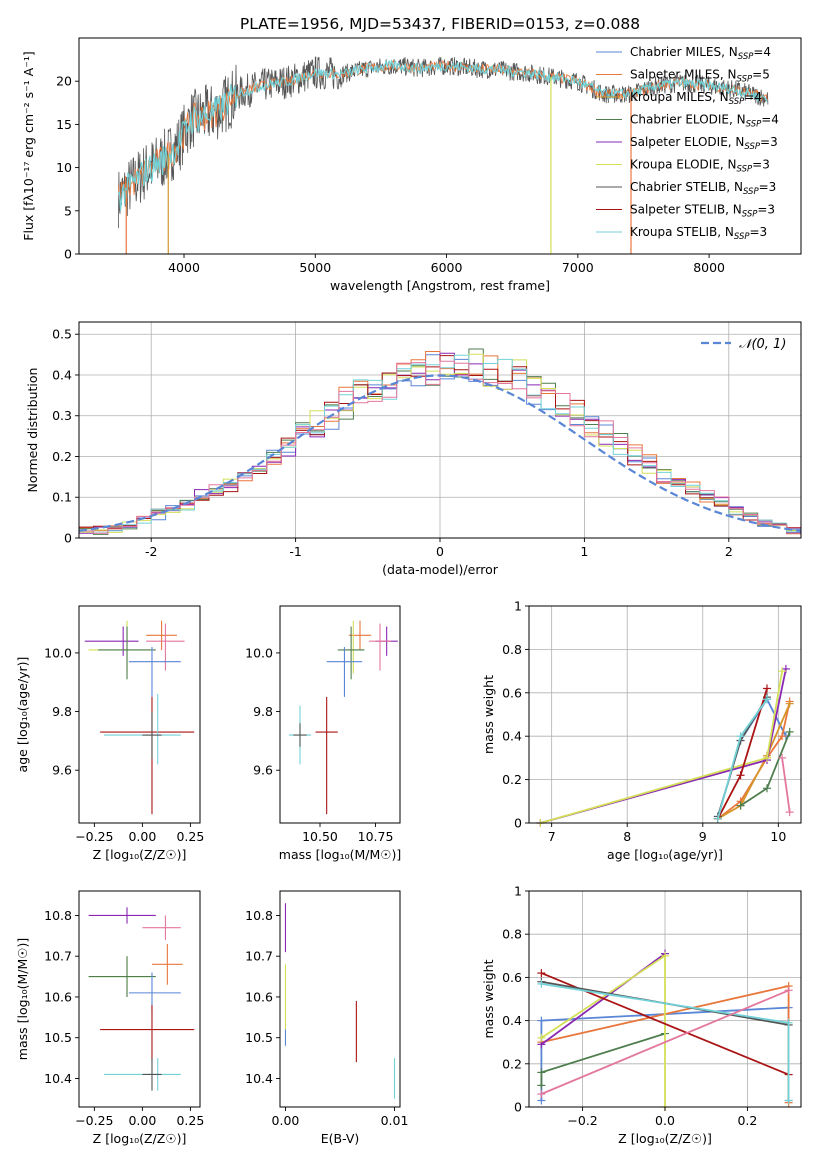 This screenshot has width=819, height=1170. I want to click on mass-weight-vs-age-ytick-label: 0.6, so click(512, 692).